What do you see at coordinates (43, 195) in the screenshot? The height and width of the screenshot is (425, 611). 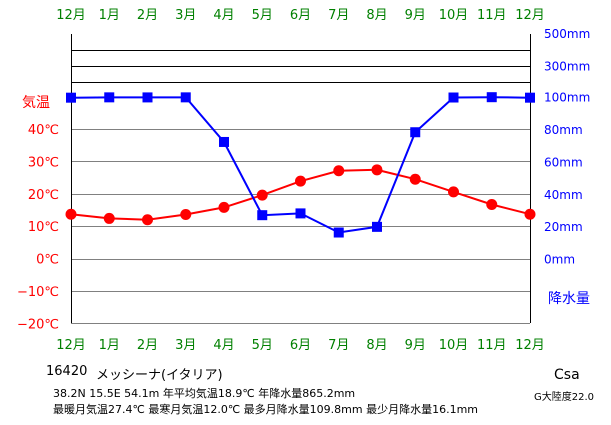 I see `temperature-tick-label: 20℃` at bounding box center [43, 195].